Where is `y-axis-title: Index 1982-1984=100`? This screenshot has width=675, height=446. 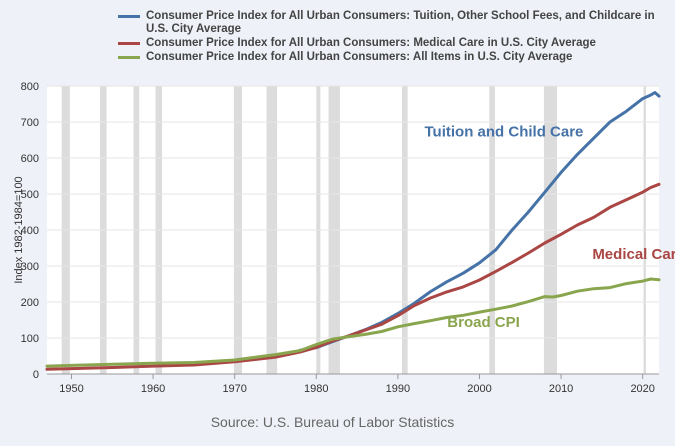 y-axis-title: Index 1982-1984=100 is located at coordinates (19, 229).